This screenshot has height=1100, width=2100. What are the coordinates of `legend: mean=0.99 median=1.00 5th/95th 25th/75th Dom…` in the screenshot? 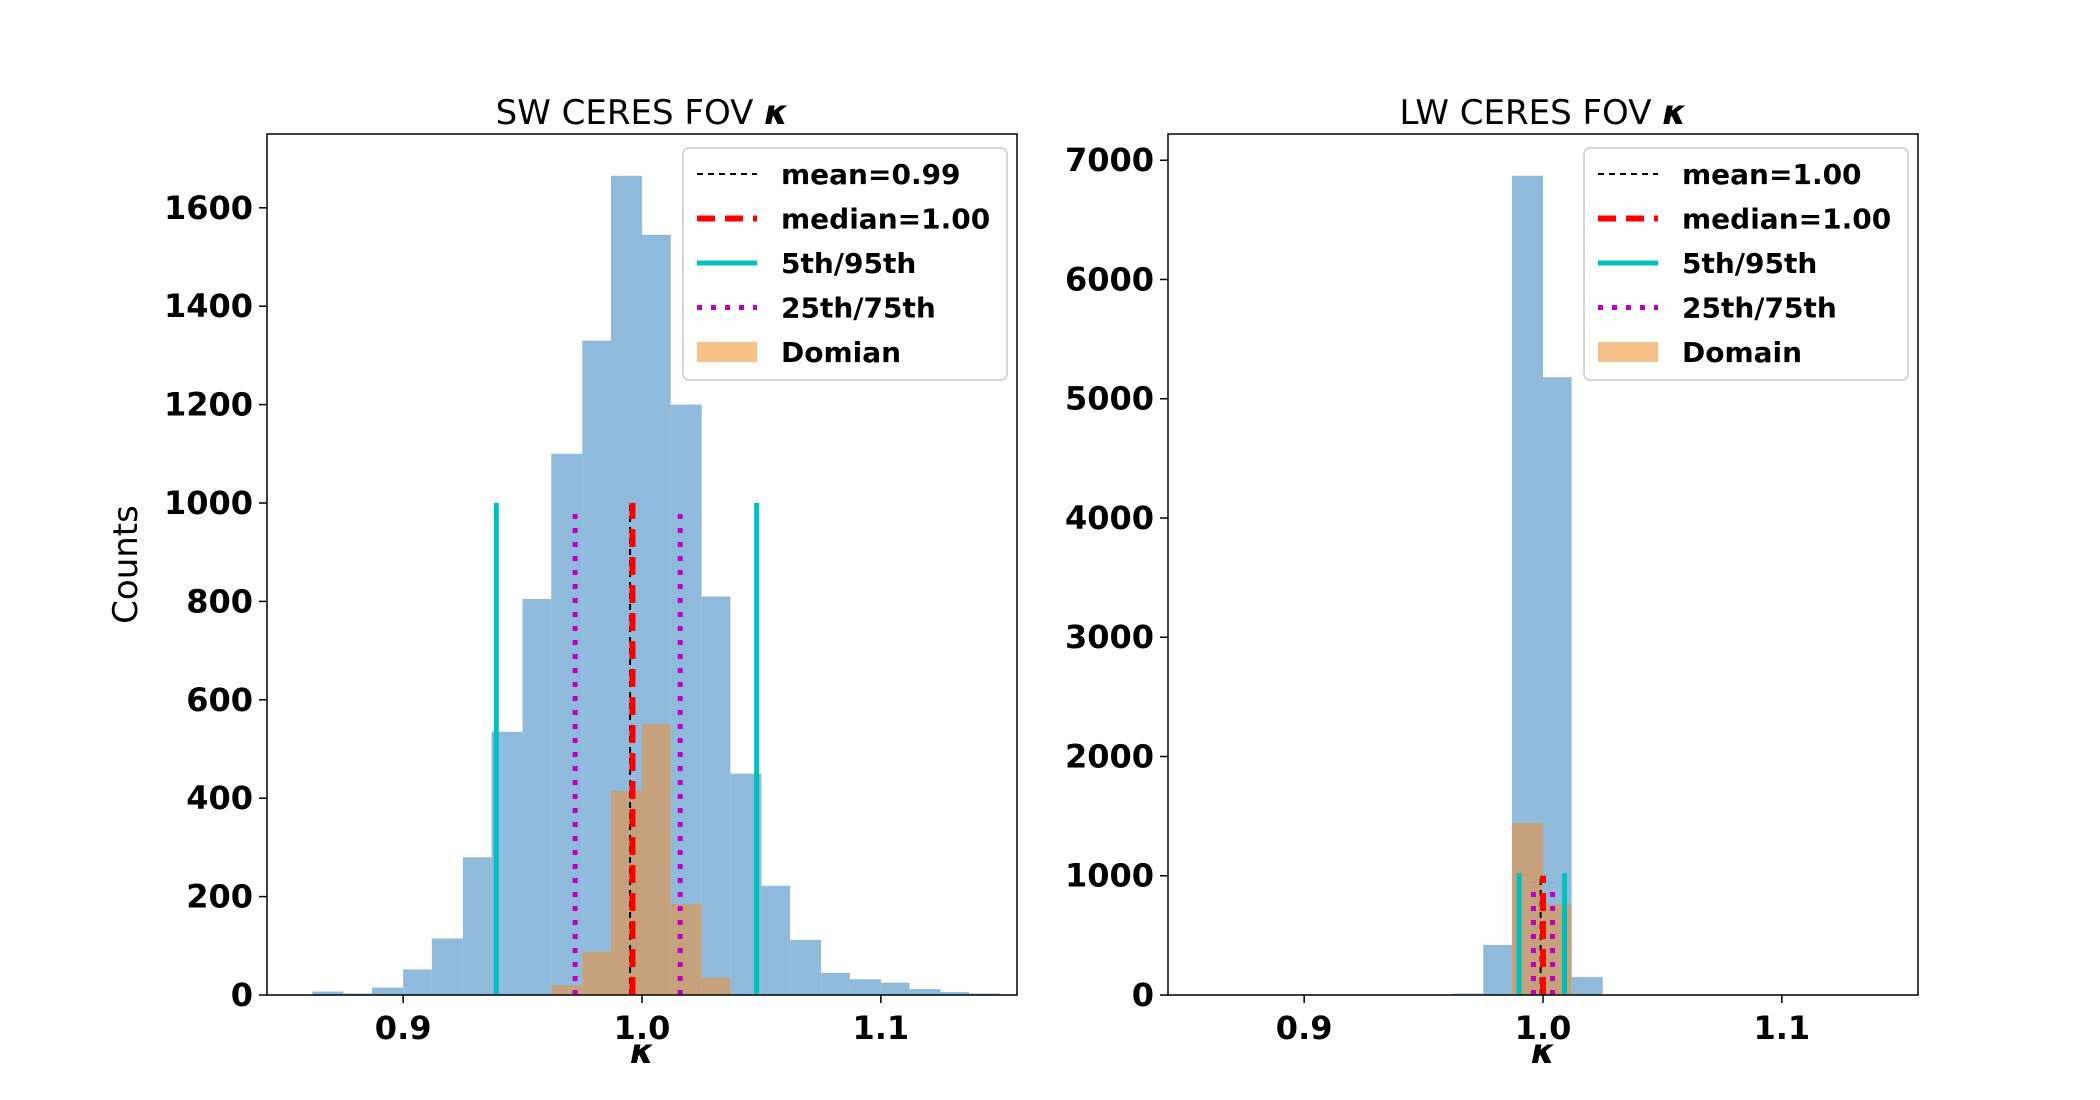 It's located at (845, 264).